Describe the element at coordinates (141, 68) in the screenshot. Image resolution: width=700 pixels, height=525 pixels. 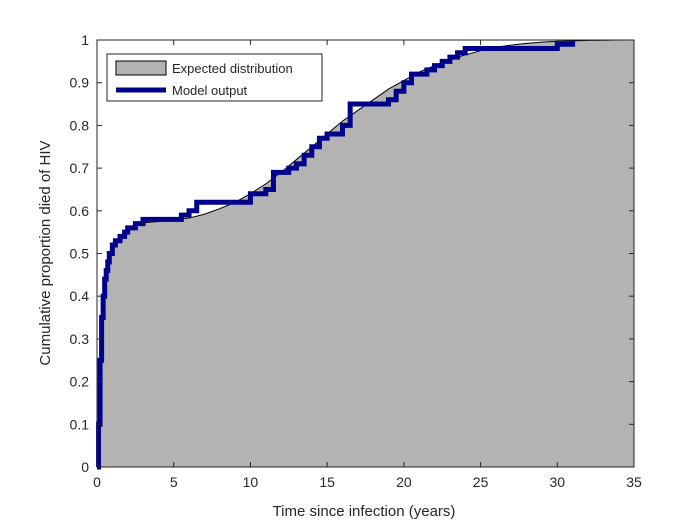
I see `legend-swatch-expected-distribution` at that location.